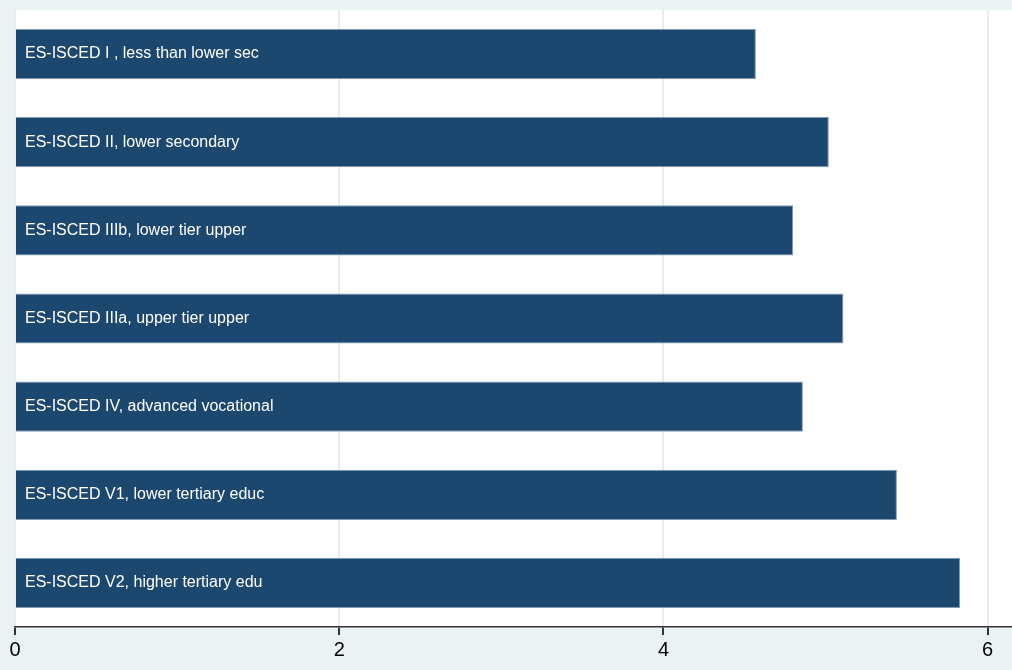  What do you see at coordinates (988, 648) in the screenshot?
I see `x-tick-label: 6` at bounding box center [988, 648].